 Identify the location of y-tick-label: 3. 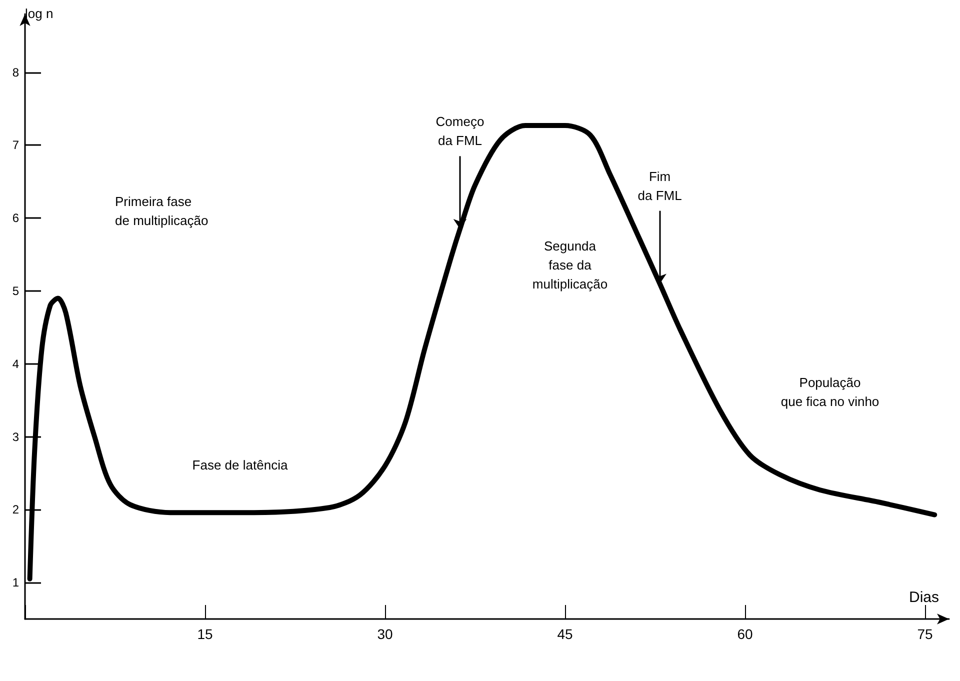
(16, 437).